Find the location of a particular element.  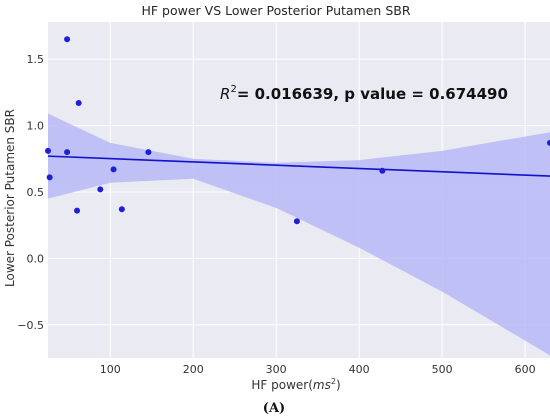

y-tick-label: 0.5 is located at coordinates (36, 192).